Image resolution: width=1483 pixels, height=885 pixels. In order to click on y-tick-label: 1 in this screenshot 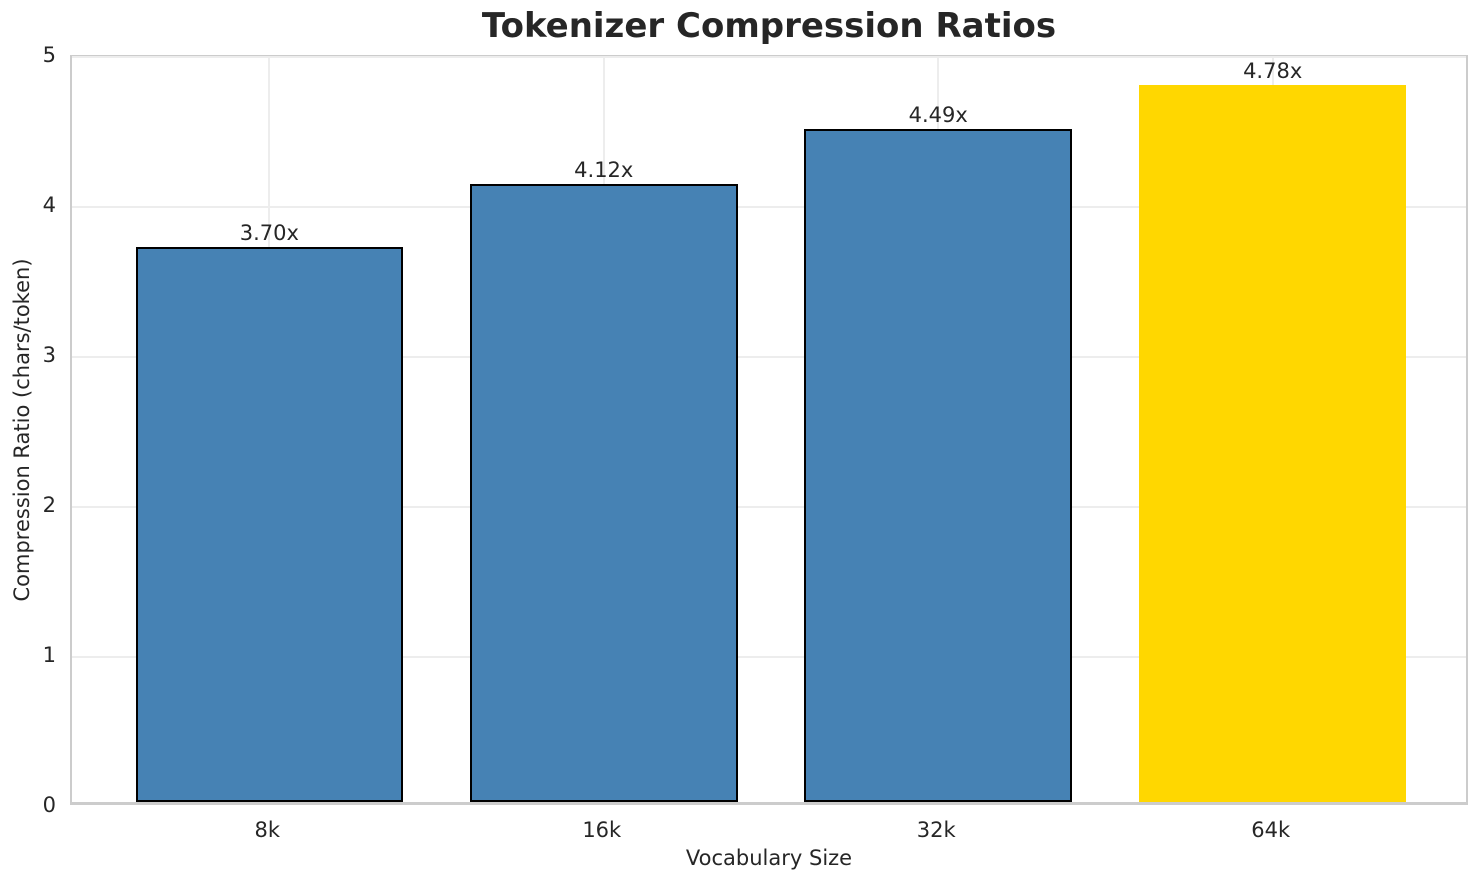, I will do `click(49, 655)`.